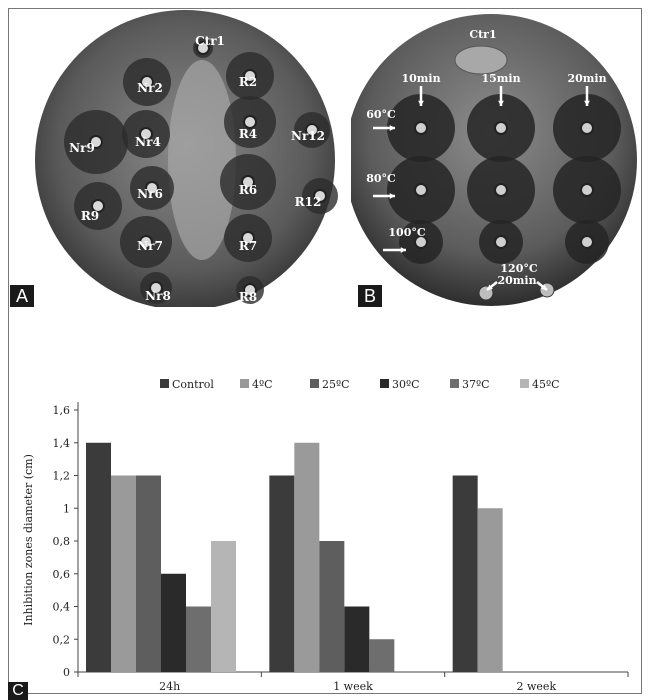 The width and height of the screenshot is (652, 700). Describe the element at coordinates (537, 686) in the screenshot. I see `x-tick-label: 2 week` at that location.